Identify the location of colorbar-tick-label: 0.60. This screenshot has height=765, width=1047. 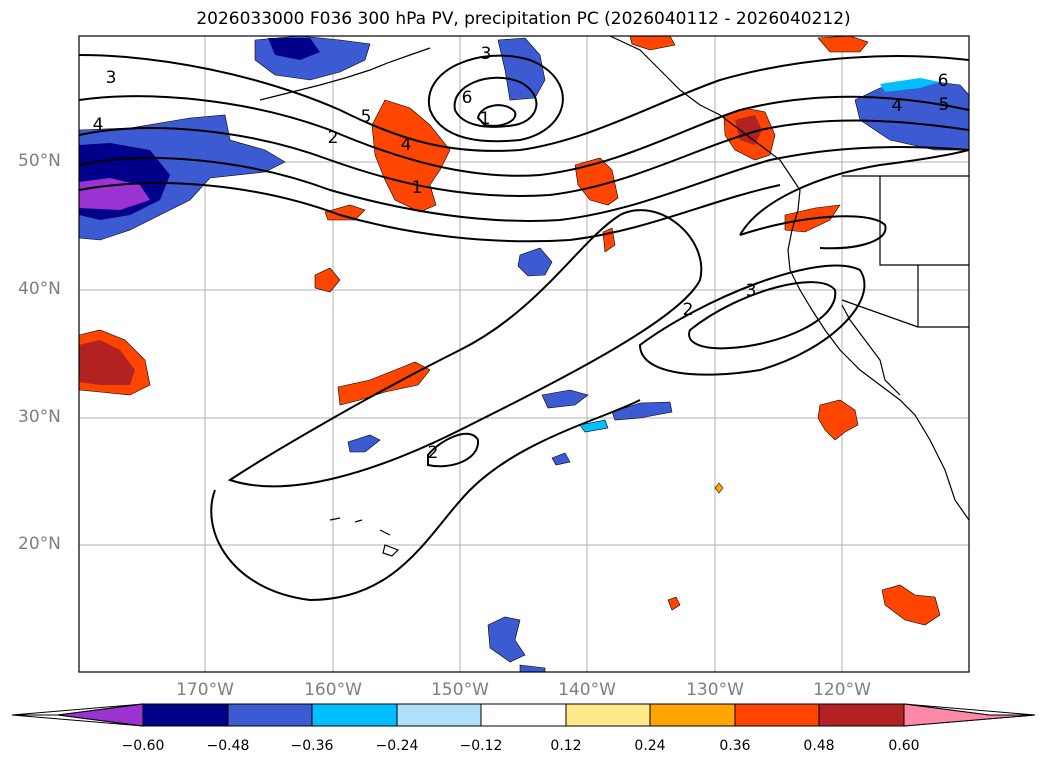
(904, 746).